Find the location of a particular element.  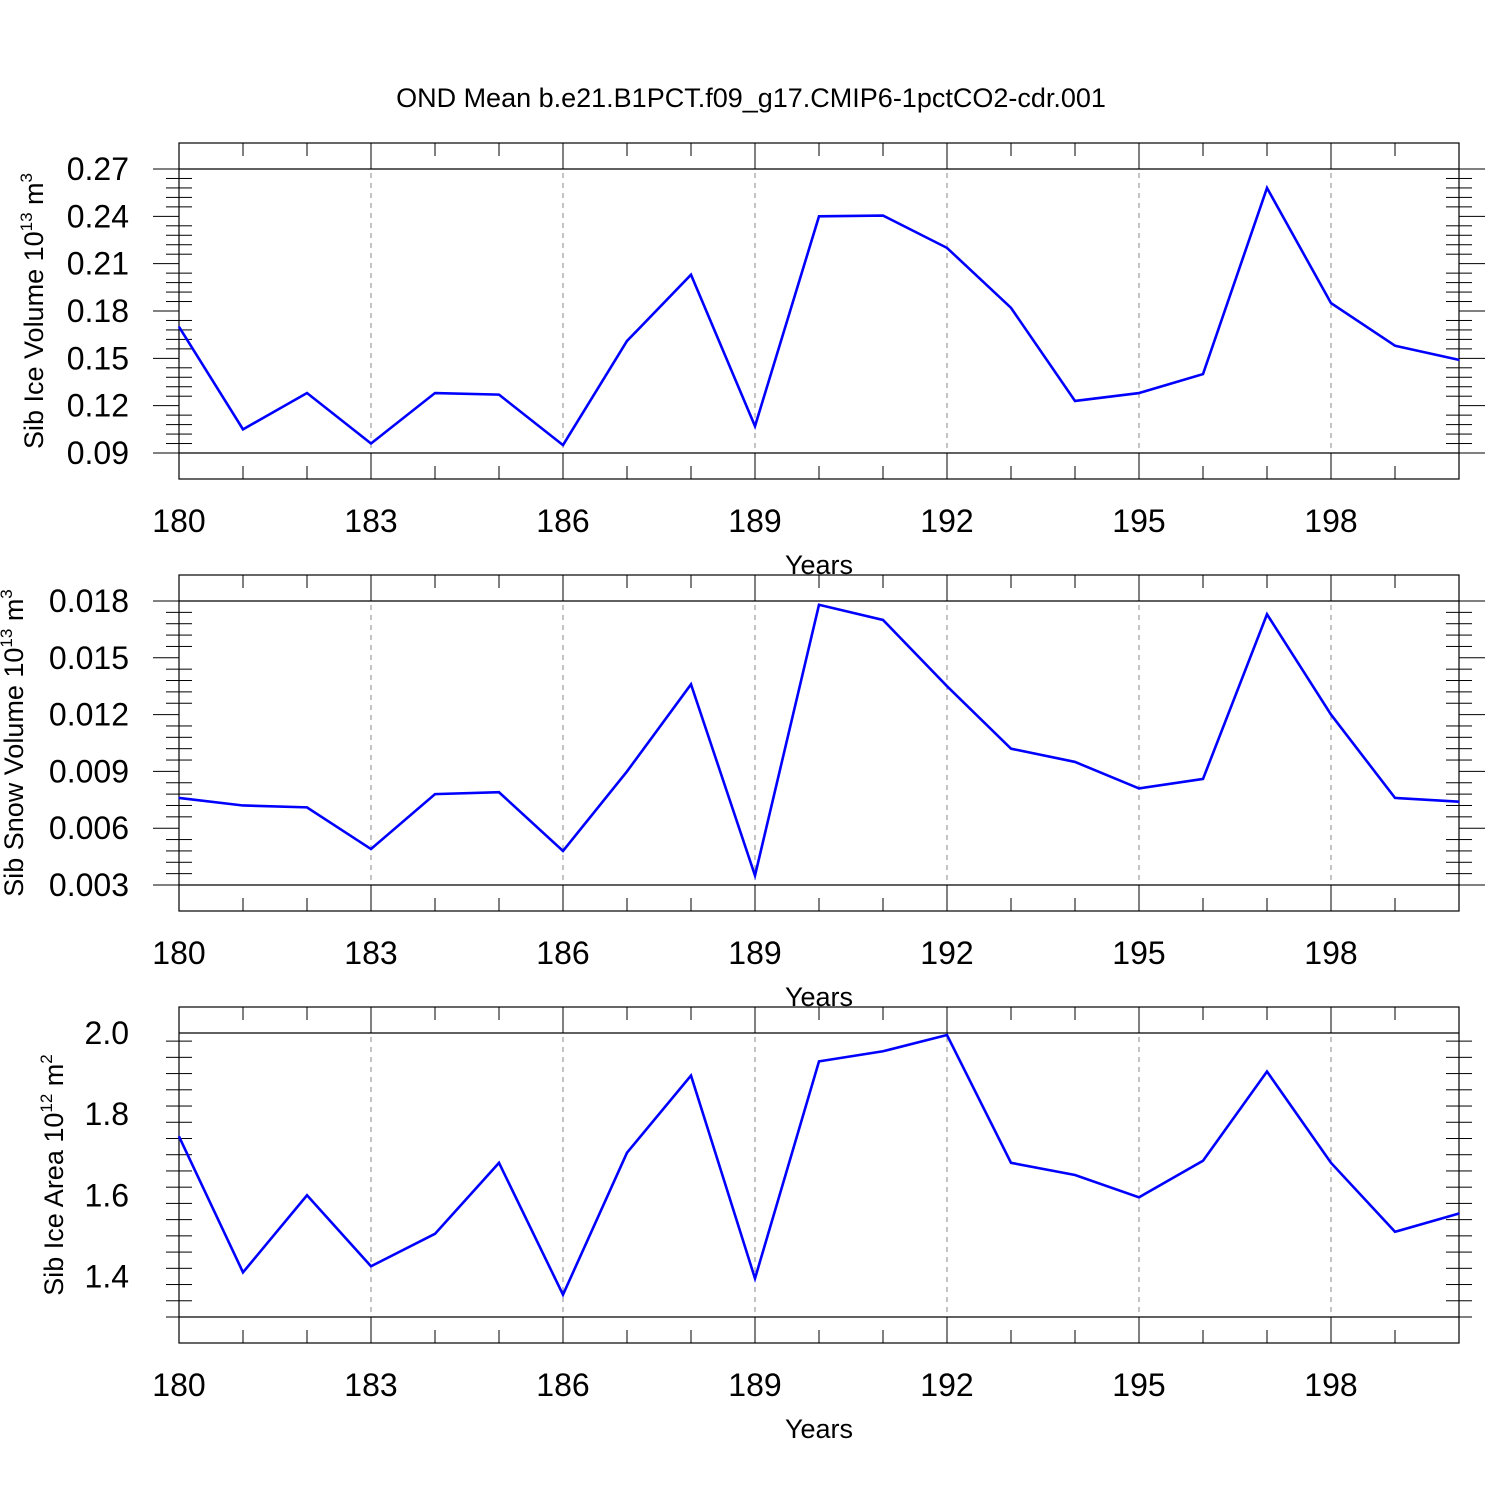

y-tick-label: 0.24 is located at coordinates (98, 216).